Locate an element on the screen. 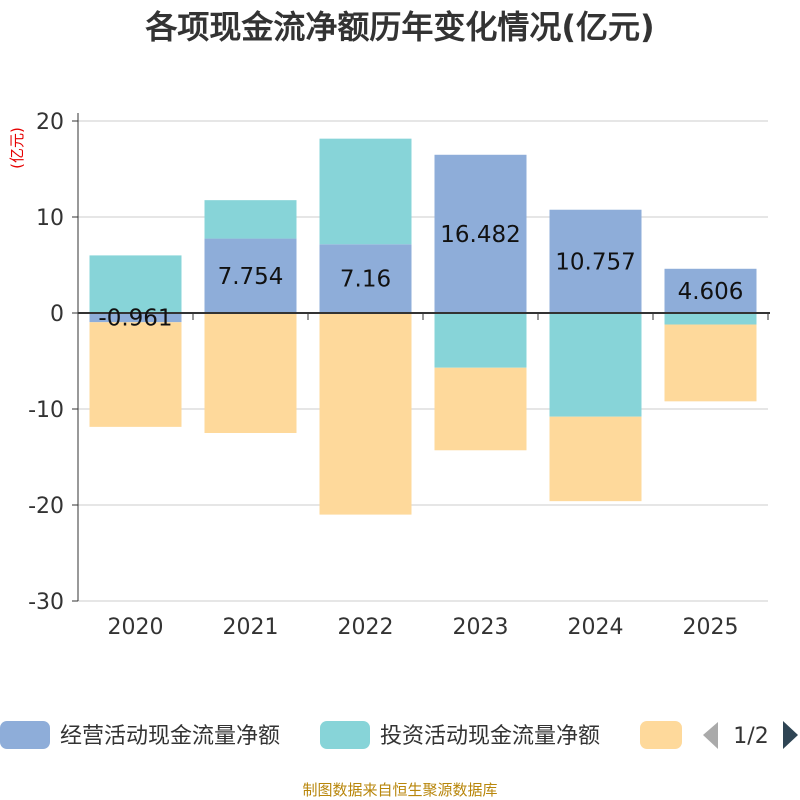  bar-series-3-2022 is located at coordinates (365, 414).